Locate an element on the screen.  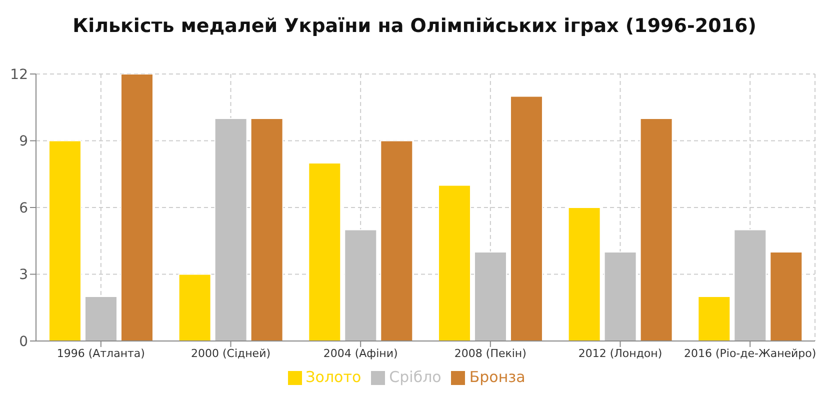
y-tick-label: 6 is located at coordinates (23, 208).